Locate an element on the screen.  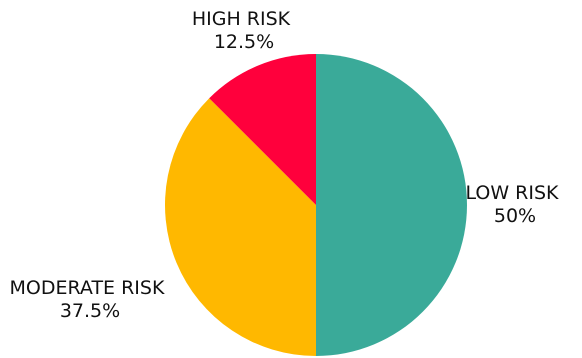
label-low-risk-name: LOW RISK is located at coordinates (512, 193).